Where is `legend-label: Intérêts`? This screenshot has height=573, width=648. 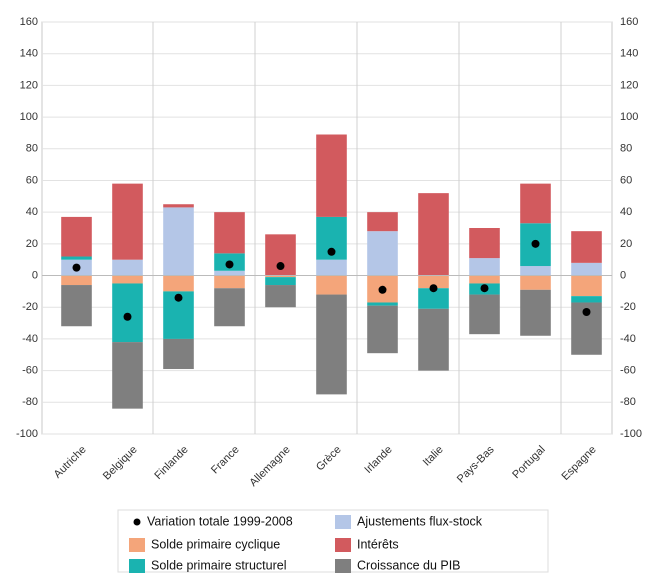 legend-label: Intérêts is located at coordinates (378, 544).